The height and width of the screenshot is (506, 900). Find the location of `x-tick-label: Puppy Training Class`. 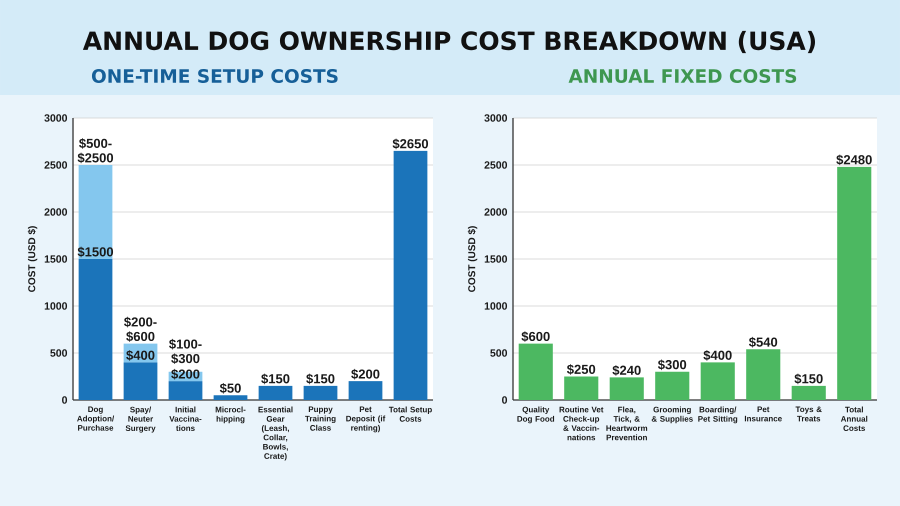

x-tick-label: Puppy Training Class is located at coordinates (320, 418).